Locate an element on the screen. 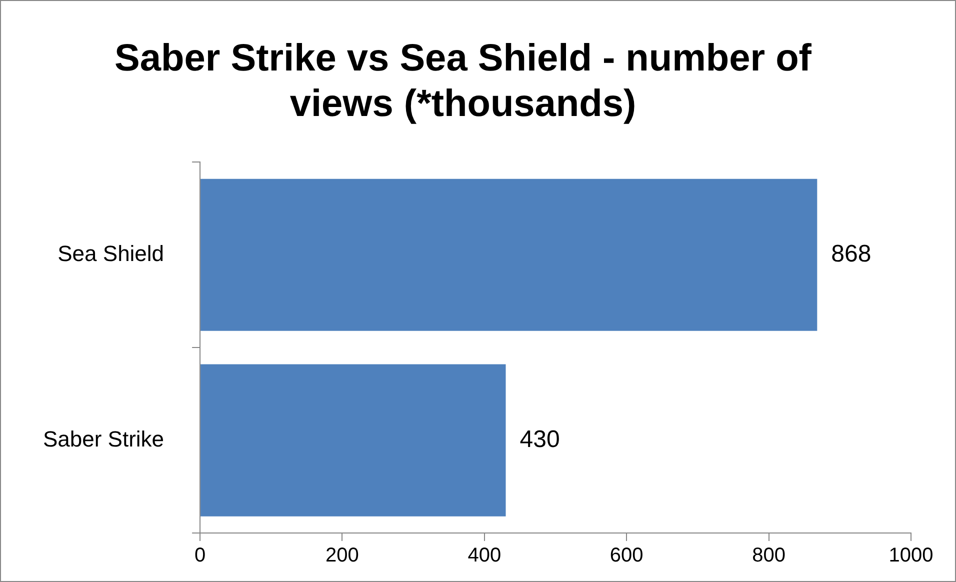 The image size is (956, 582). data-label: 430 is located at coordinates (540, 439).